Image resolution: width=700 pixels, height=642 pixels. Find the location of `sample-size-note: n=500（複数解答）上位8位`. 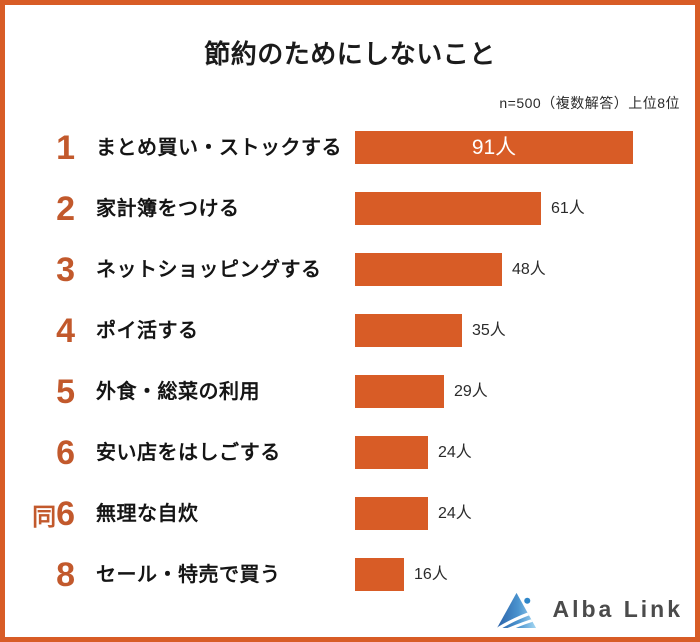

sample-size-note: n=500（複数解答）上位8位 is located at coordinates (589, 103).